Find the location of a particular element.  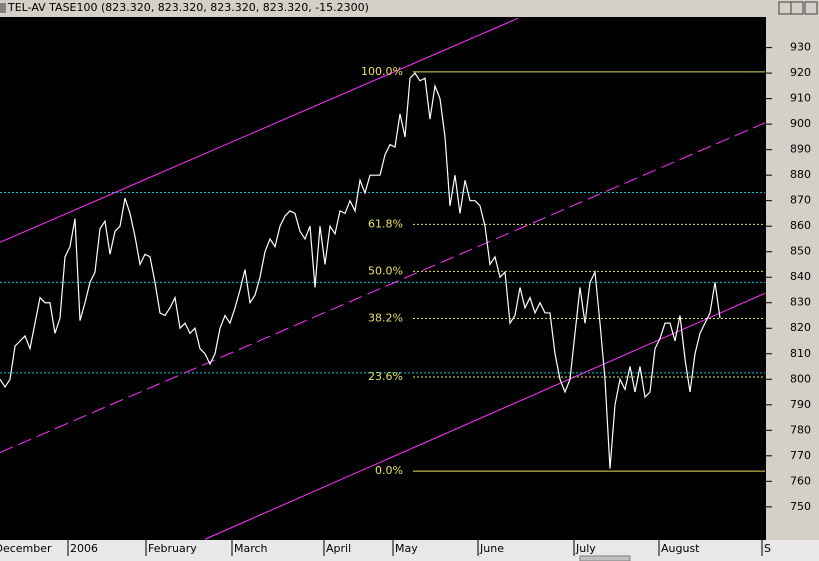

y-tick-label: 750 is located at coordinates (800, 506).